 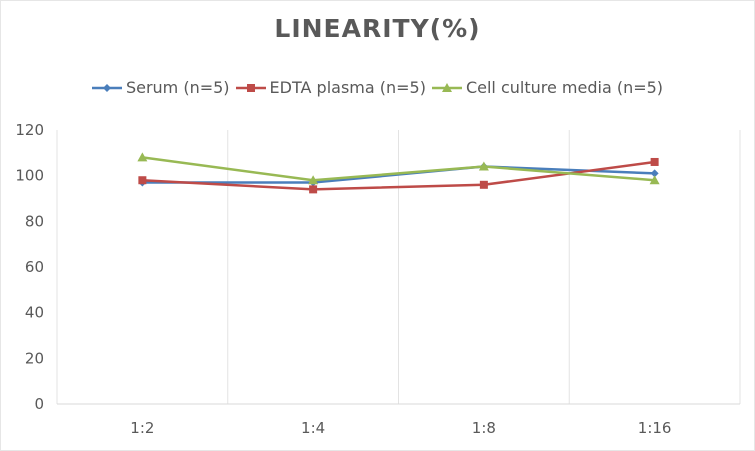 I want to click on series-line, so click(x=398, y=169).